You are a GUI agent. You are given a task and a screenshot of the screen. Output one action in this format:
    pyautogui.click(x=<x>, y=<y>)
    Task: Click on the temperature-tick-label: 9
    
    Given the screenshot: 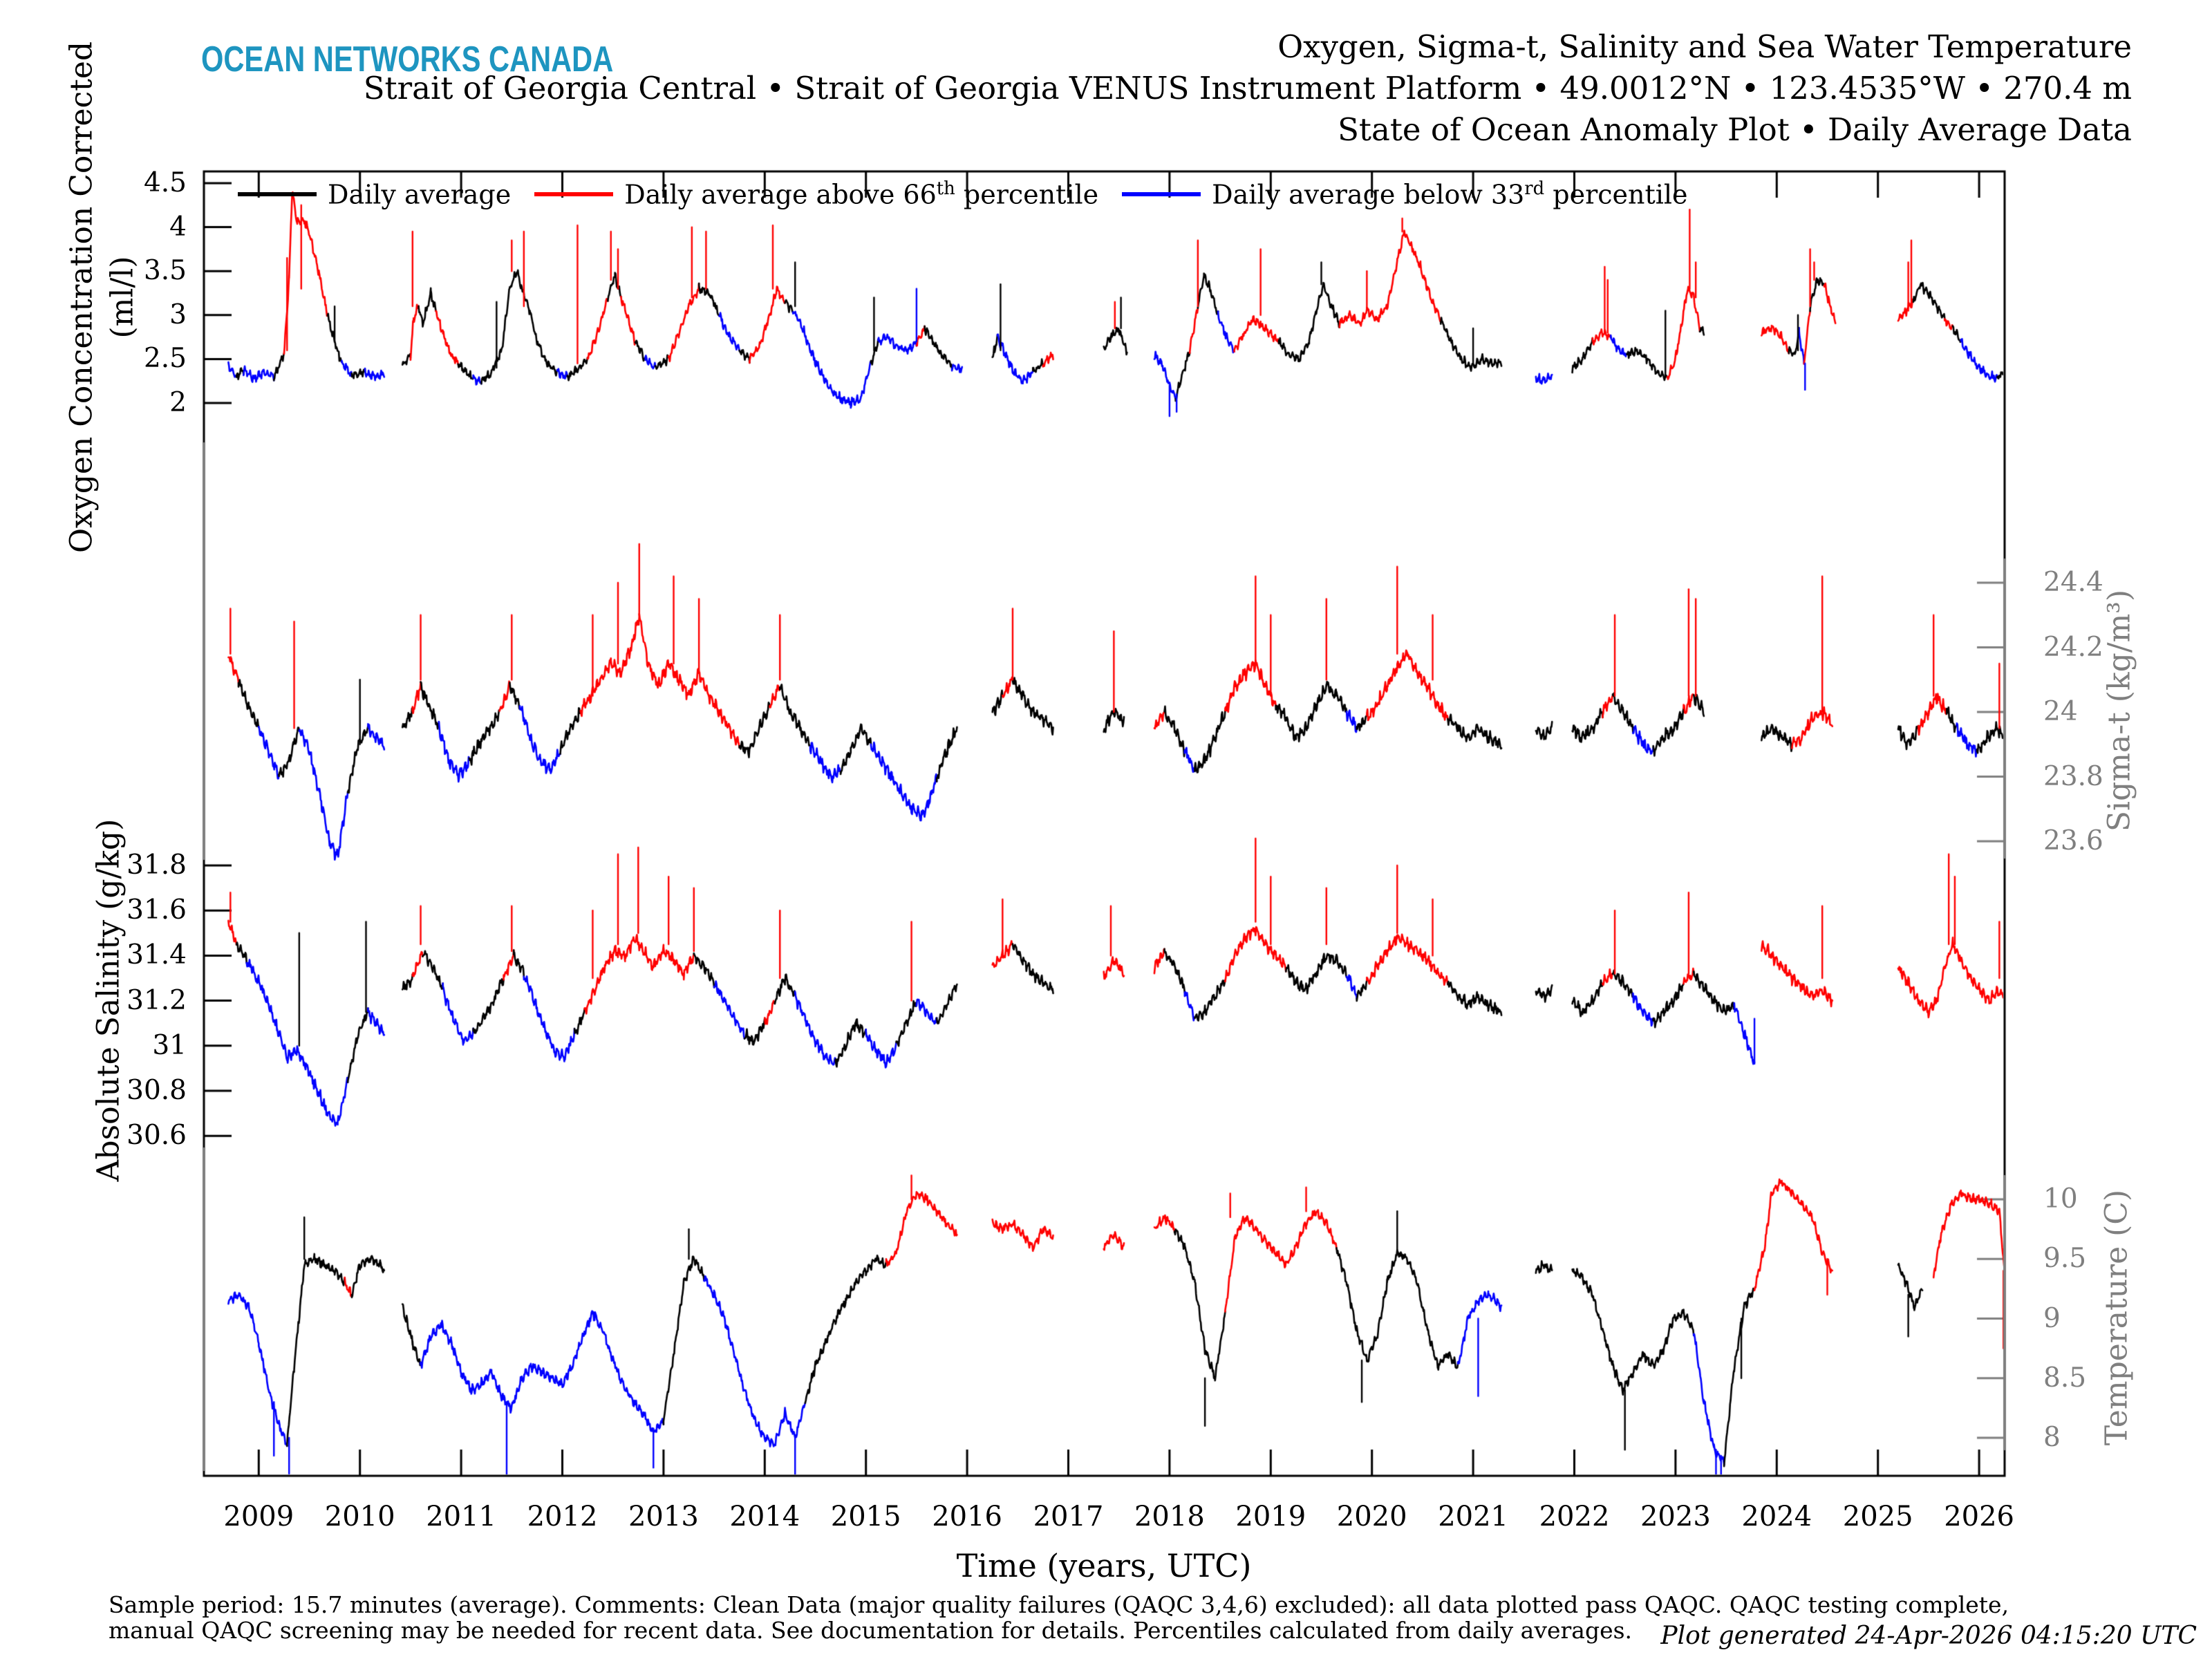 What is the action you would take?
    pyautogui.click(x=2052, y=1318)
    